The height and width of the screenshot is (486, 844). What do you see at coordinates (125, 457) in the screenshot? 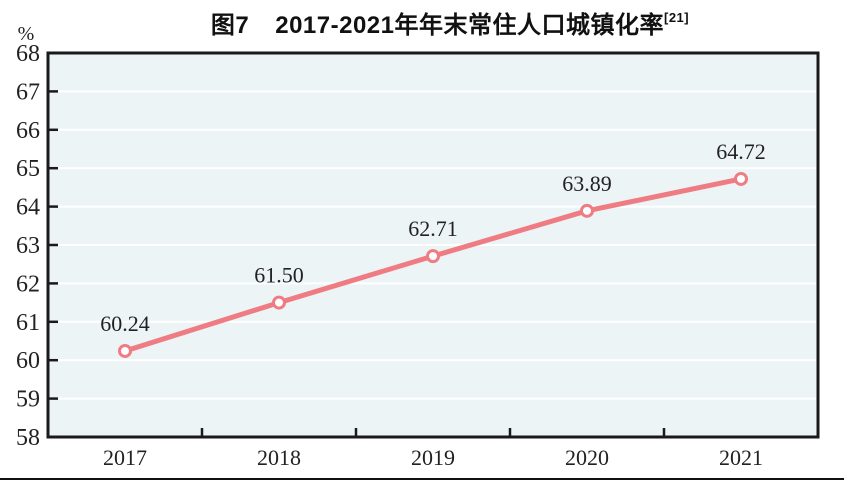
I see `x-tick-label-2017: 2017` at bounding box center [125, 457].